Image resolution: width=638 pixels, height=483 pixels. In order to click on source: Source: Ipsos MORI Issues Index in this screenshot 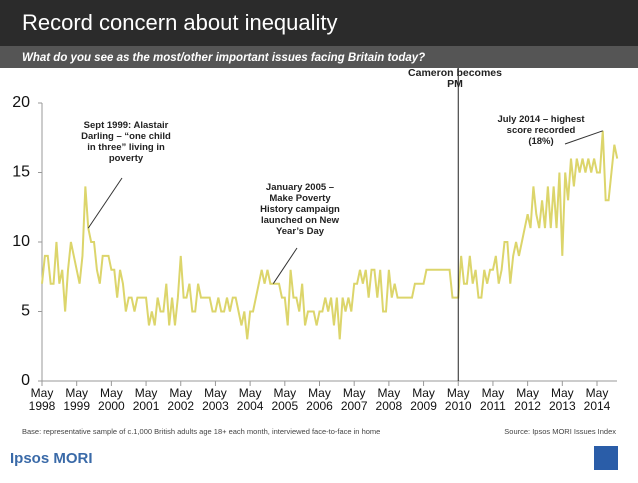, I will do `click(560, 431)`.